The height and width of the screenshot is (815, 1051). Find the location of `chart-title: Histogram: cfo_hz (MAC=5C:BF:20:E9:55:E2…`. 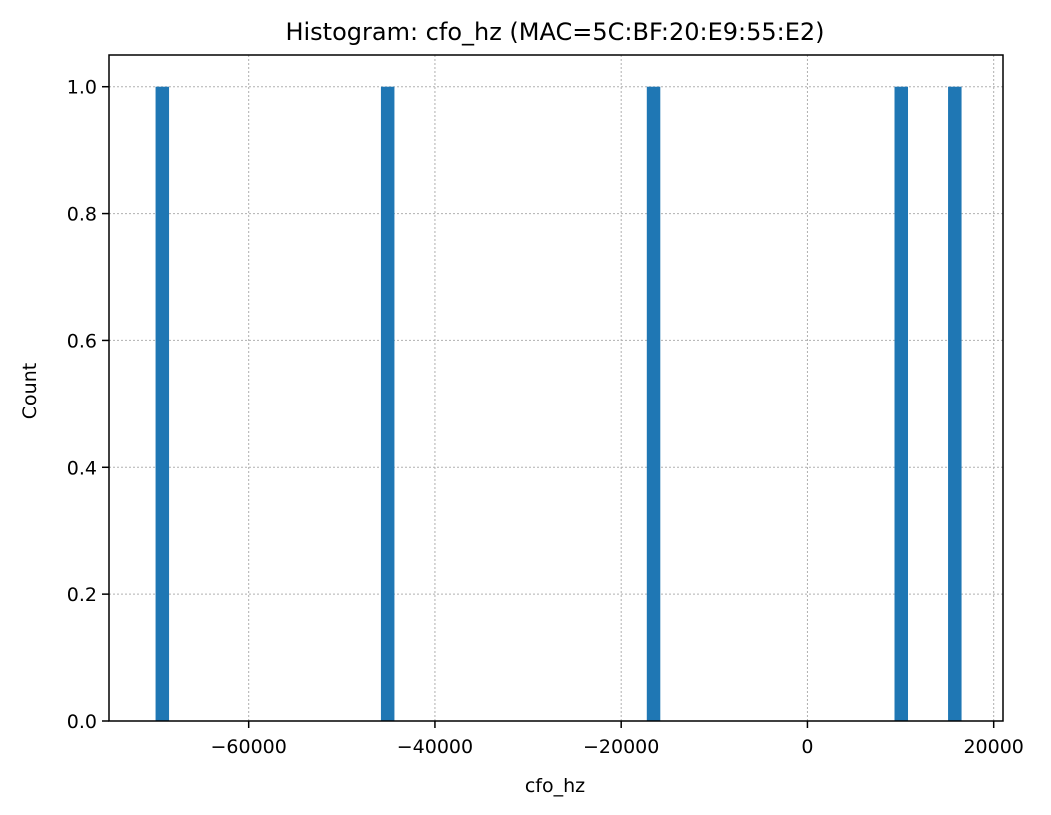

chart-title: Histogram: cfo_hz (MAC=5C:BF:20:E9:55:E2… is located at coordinates (554, 32).